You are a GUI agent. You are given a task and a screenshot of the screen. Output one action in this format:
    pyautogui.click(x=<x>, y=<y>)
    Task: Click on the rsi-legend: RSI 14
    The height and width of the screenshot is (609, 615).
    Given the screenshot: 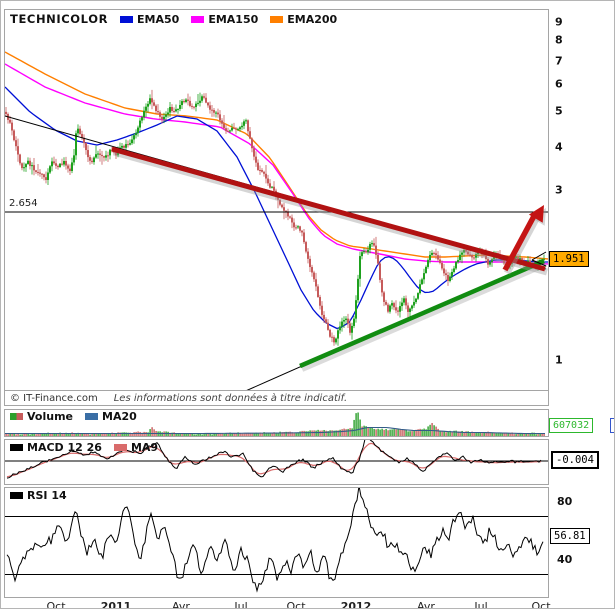 What is the action you would take?
    pyautogui.click(x=38, y=495)
    